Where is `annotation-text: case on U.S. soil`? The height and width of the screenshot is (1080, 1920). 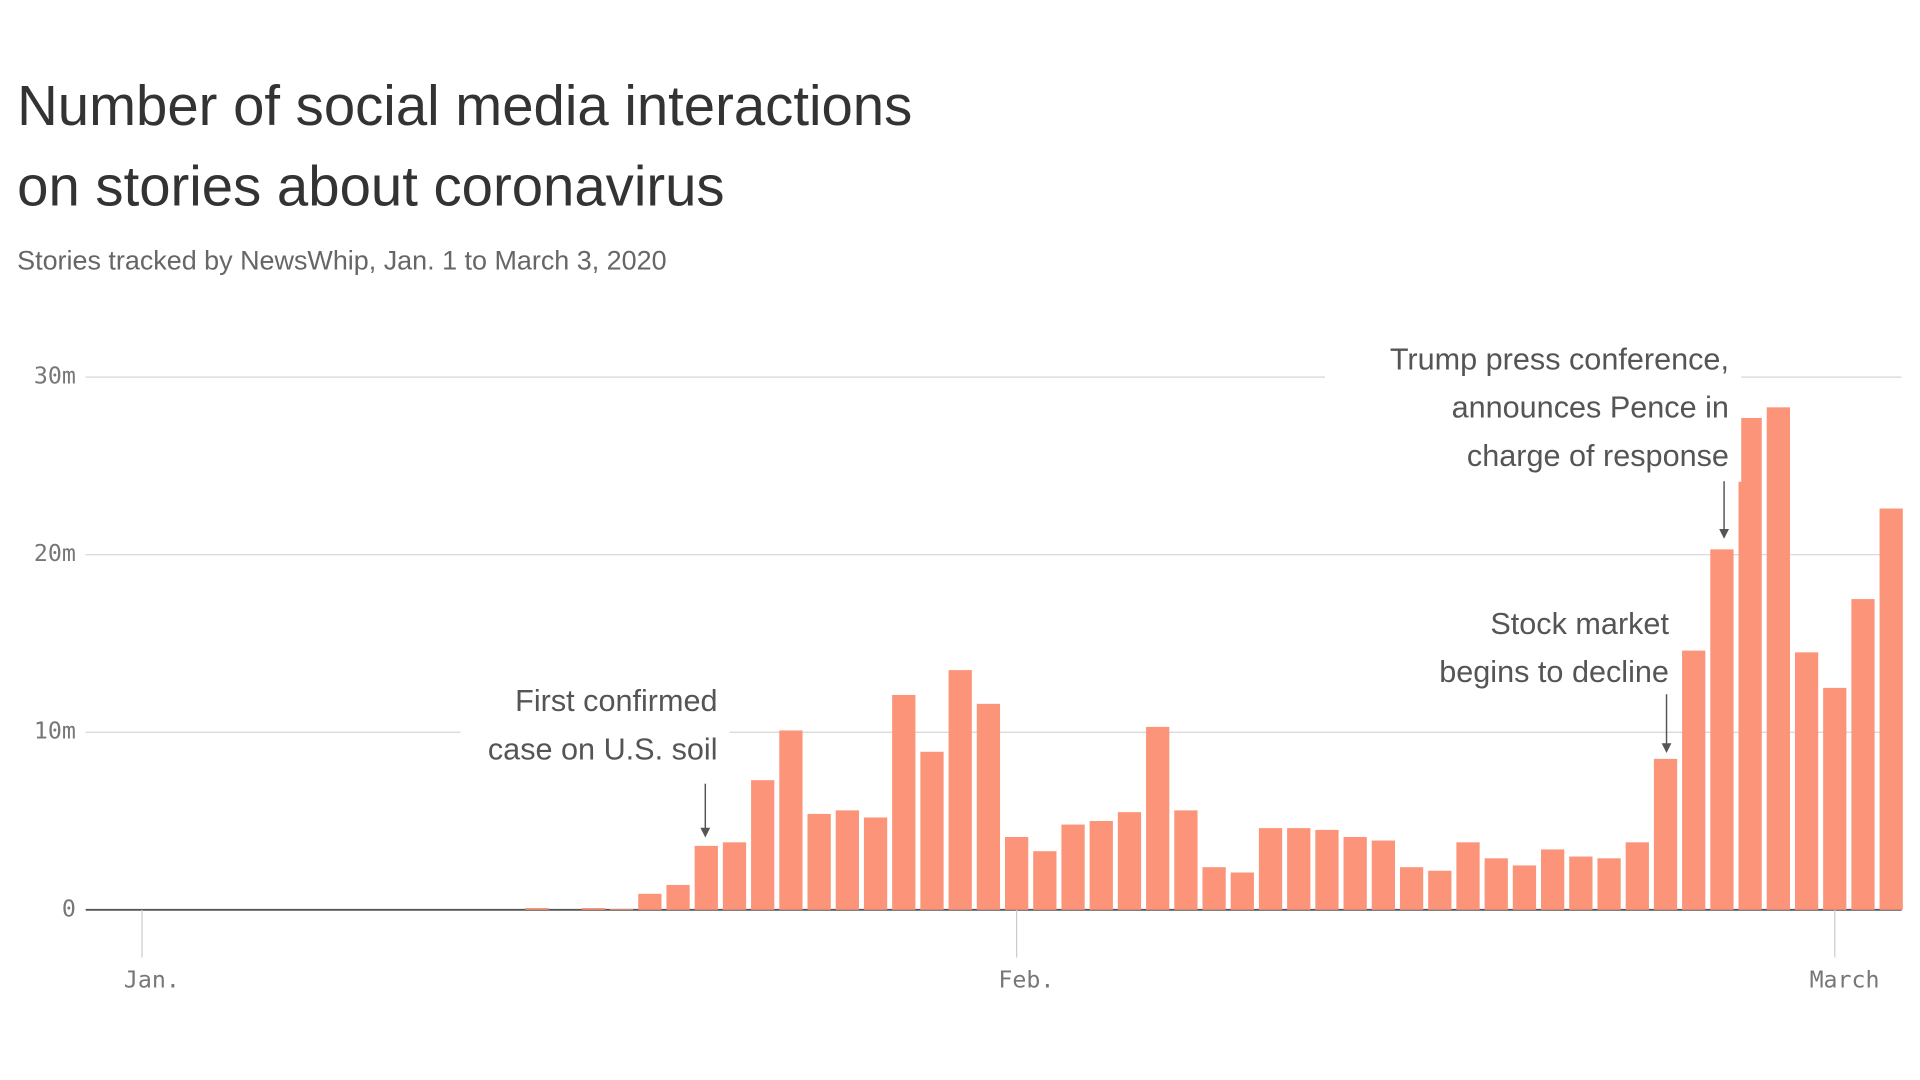 annotation-text: case on U.S. soil is located at coordinates (603, 749).